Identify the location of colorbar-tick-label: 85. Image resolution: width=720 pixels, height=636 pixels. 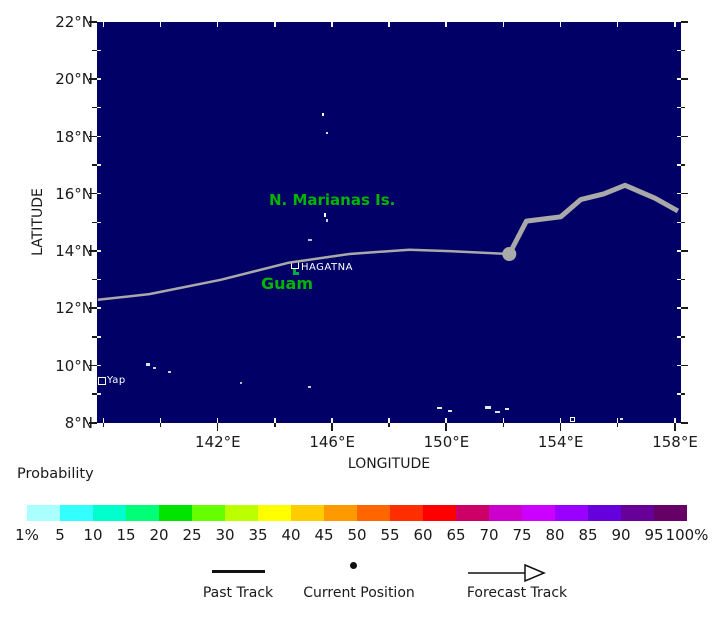
(588, 535).